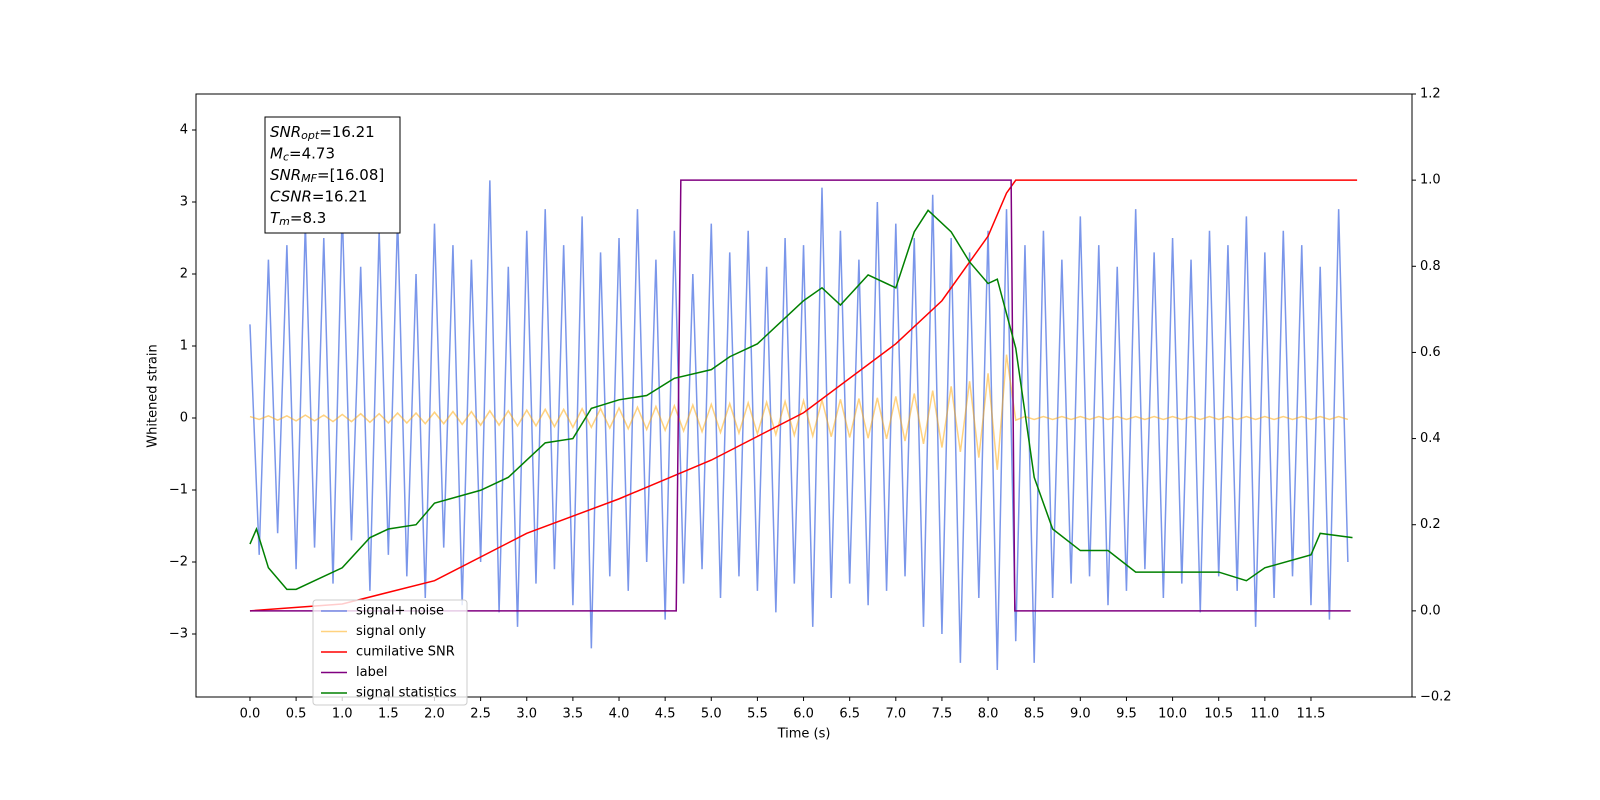  I want to click on legend-label: signal statistics, so click(406, 693).